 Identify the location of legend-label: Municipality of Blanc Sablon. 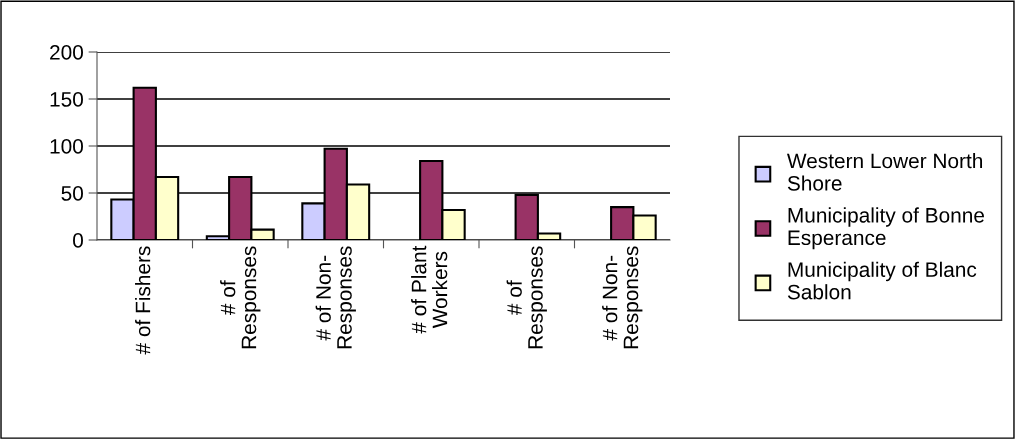
(882, 280).